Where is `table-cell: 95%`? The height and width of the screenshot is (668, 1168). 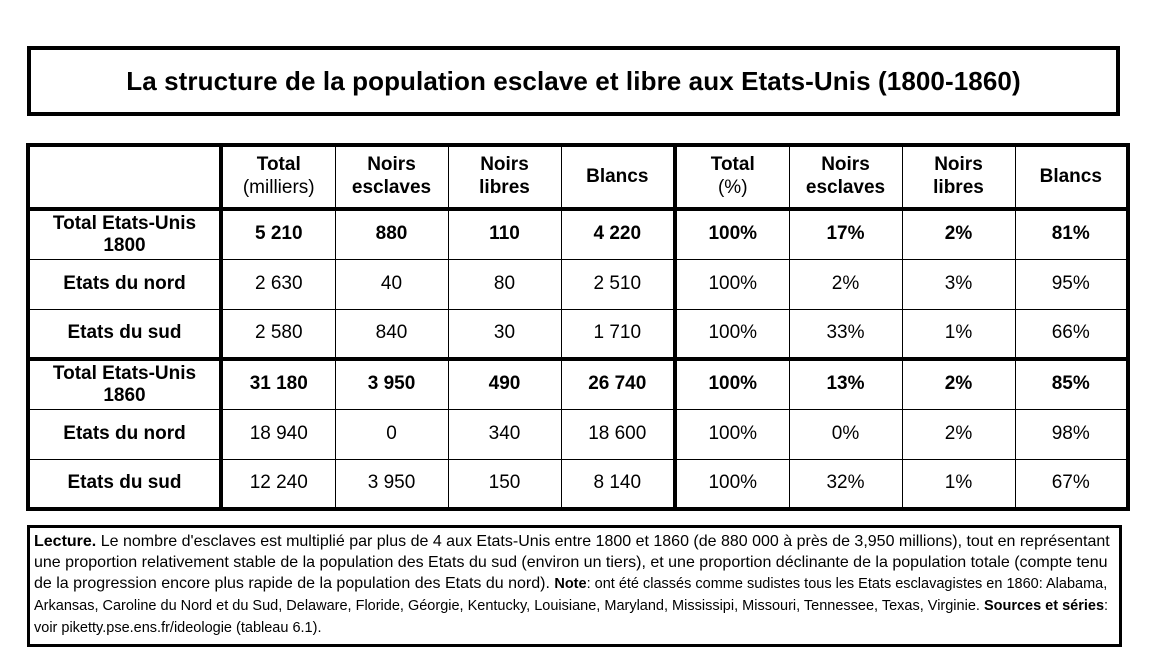 table-cell: 95% is located at coordinates (1071, 284).